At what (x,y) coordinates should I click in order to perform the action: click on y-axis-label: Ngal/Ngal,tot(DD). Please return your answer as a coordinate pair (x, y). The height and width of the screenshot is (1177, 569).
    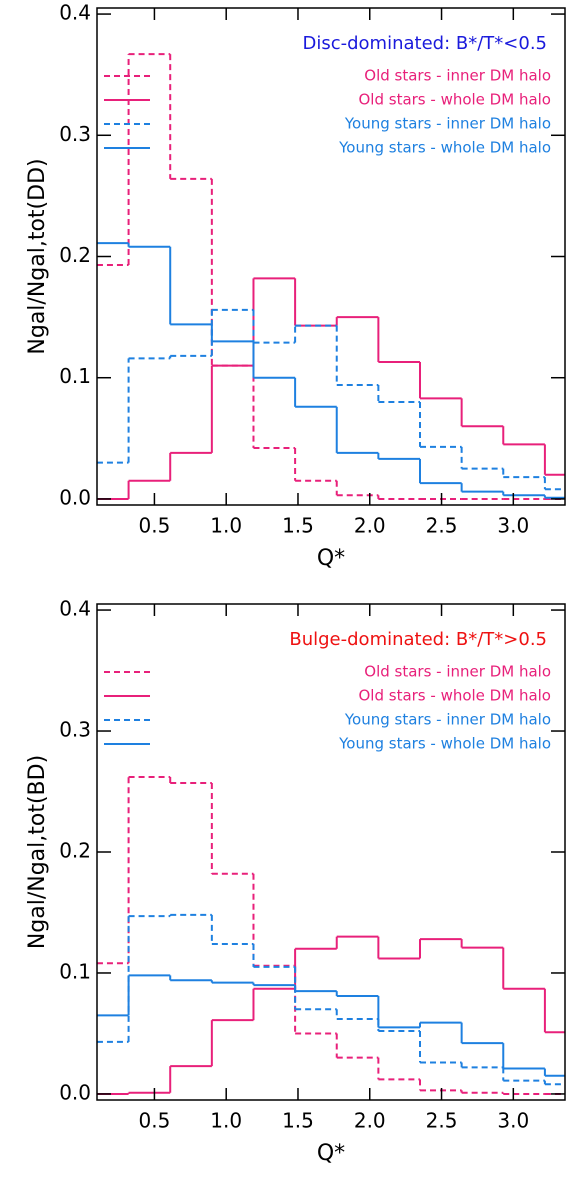
    Looking at the image, I should click on (37, 256).